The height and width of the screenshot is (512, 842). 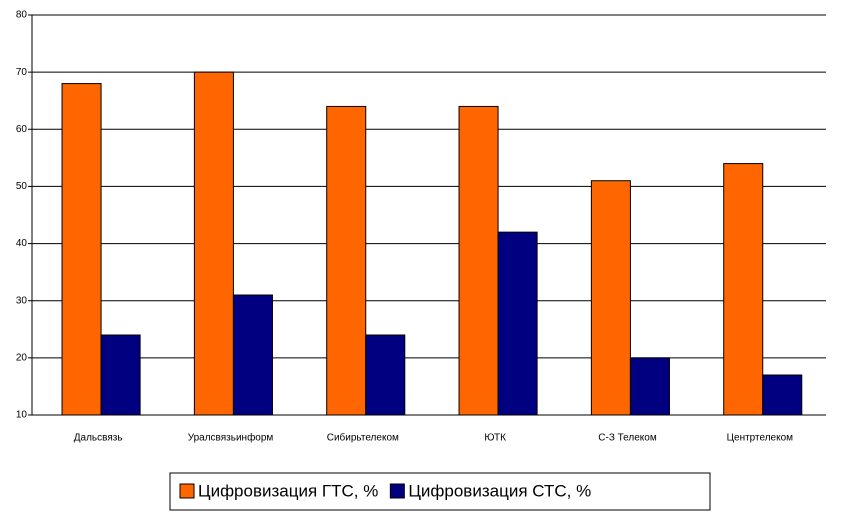 What do you see at coordinates (22, 300) in the screenshot?
I see `y-tick-label: 30` at bounding box center [22, 300].